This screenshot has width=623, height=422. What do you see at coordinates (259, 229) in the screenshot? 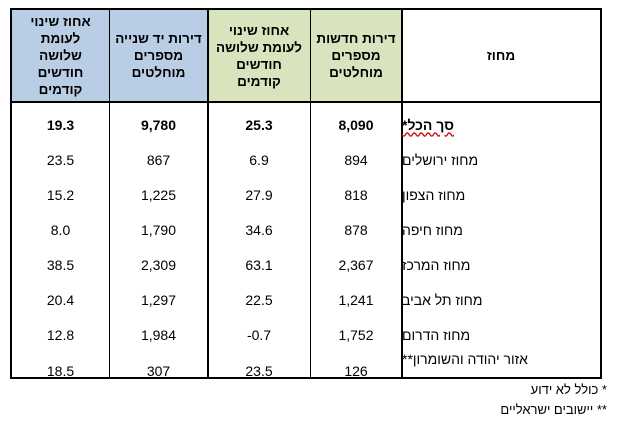
I see `new-change-cell: 34.6` at bounding box center [259, 229].